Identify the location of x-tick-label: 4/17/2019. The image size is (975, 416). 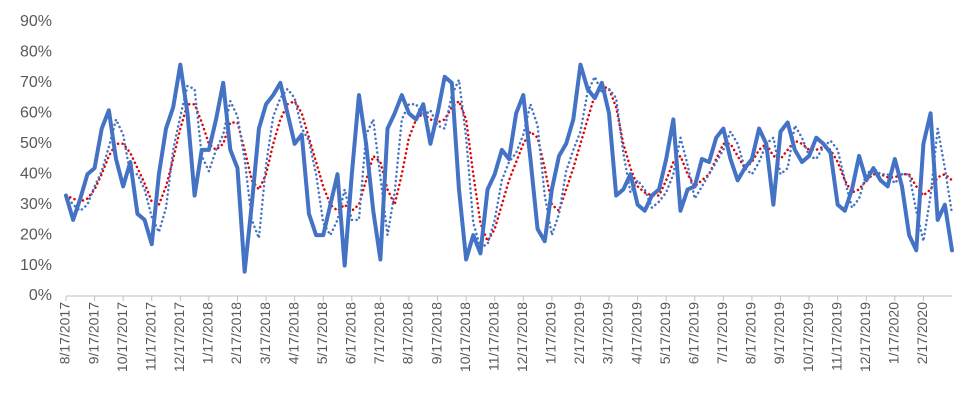
(636, 333).